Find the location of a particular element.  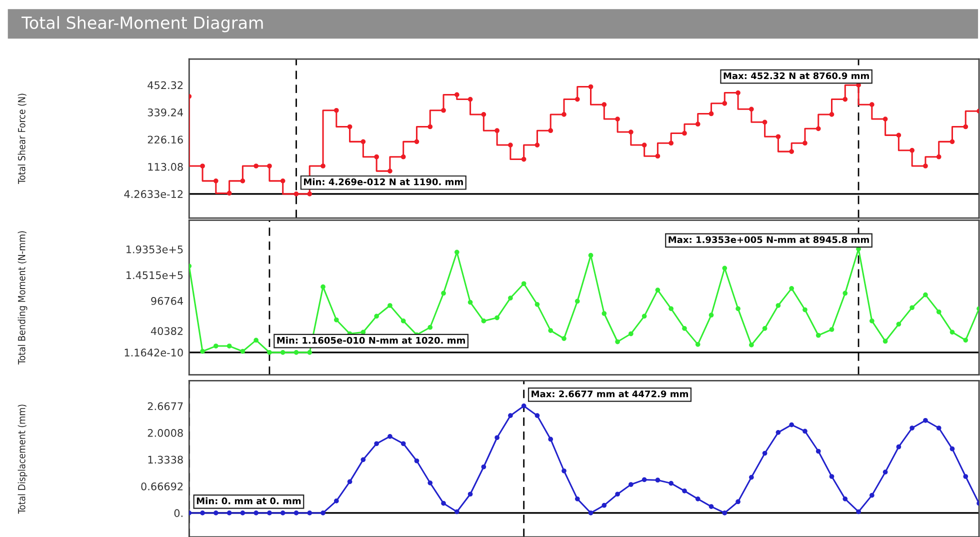

y-tick-label: 113.08 is located at coordinates (165, 166).